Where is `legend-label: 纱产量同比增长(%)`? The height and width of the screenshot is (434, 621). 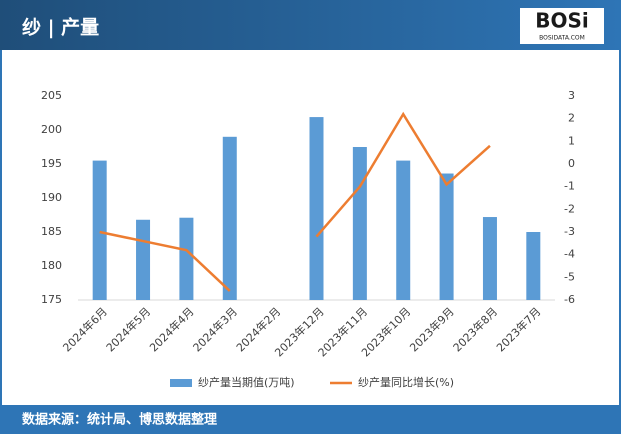
legend-label: 纱产量同比增长(%) is located at coordinates (406, 382).